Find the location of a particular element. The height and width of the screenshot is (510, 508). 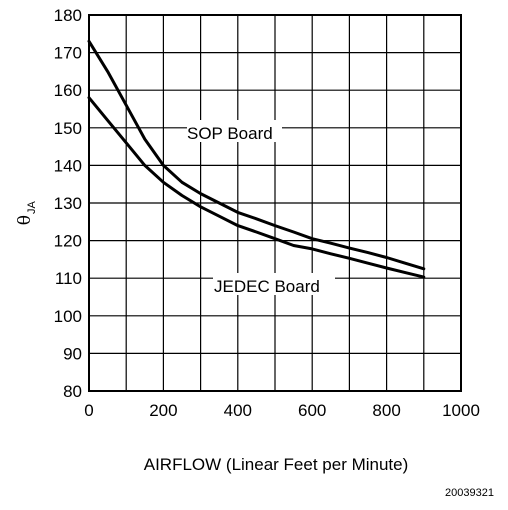

jedec-board-label: JEDEC Board is located at coordinates (267, 286).